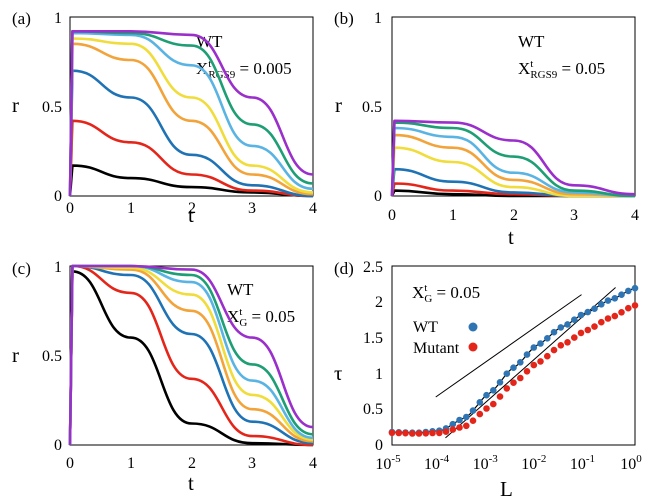 Image resolution: width=654 pixels, height=502 pixels. Describe the element at coordinates (21, 18) in the screenshot. I see `panel-a-label: (a)` at that location.